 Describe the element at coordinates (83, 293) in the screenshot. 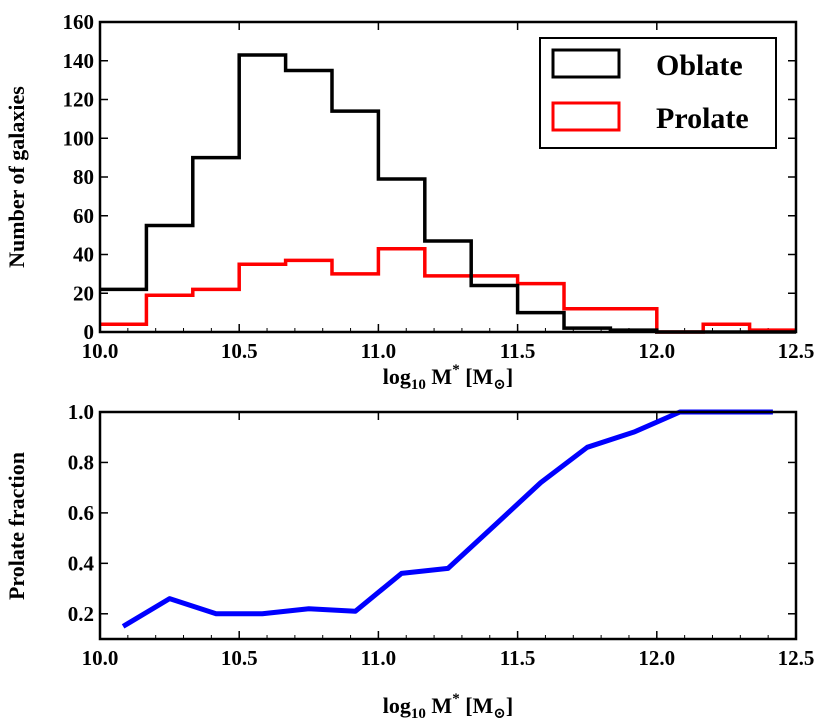

I see `top-y-tick-label: 20` at that location.